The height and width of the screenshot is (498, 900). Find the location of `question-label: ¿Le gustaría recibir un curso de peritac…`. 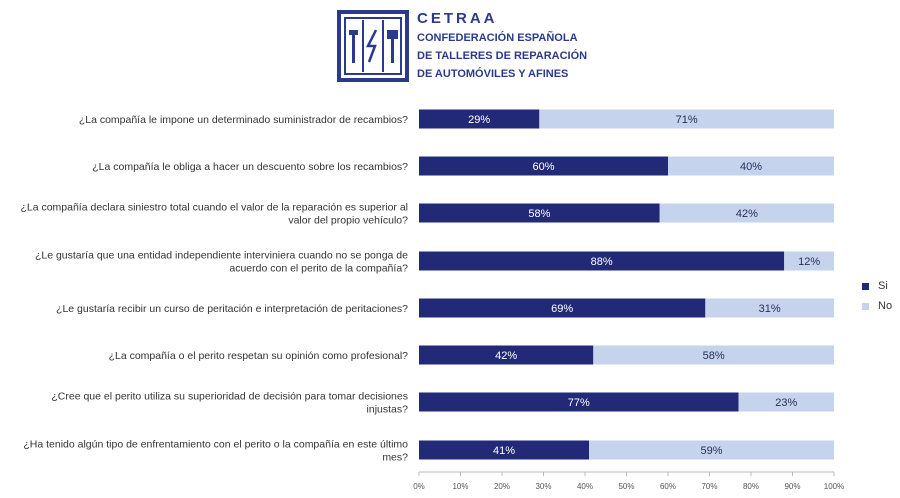

question-label: ¿Le gustaría recibir un curso de peritac… is located at coordinates (232, 309).